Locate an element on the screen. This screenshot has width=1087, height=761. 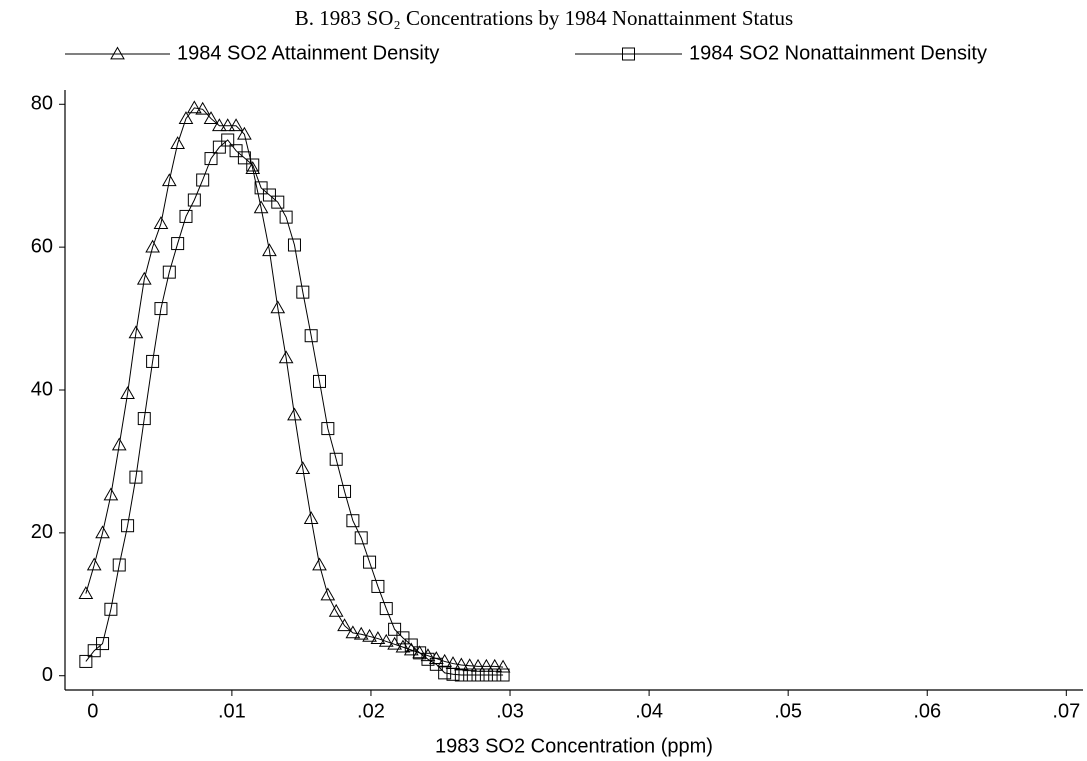
x-tick-label: .03 is located at coordinates (510, 711).